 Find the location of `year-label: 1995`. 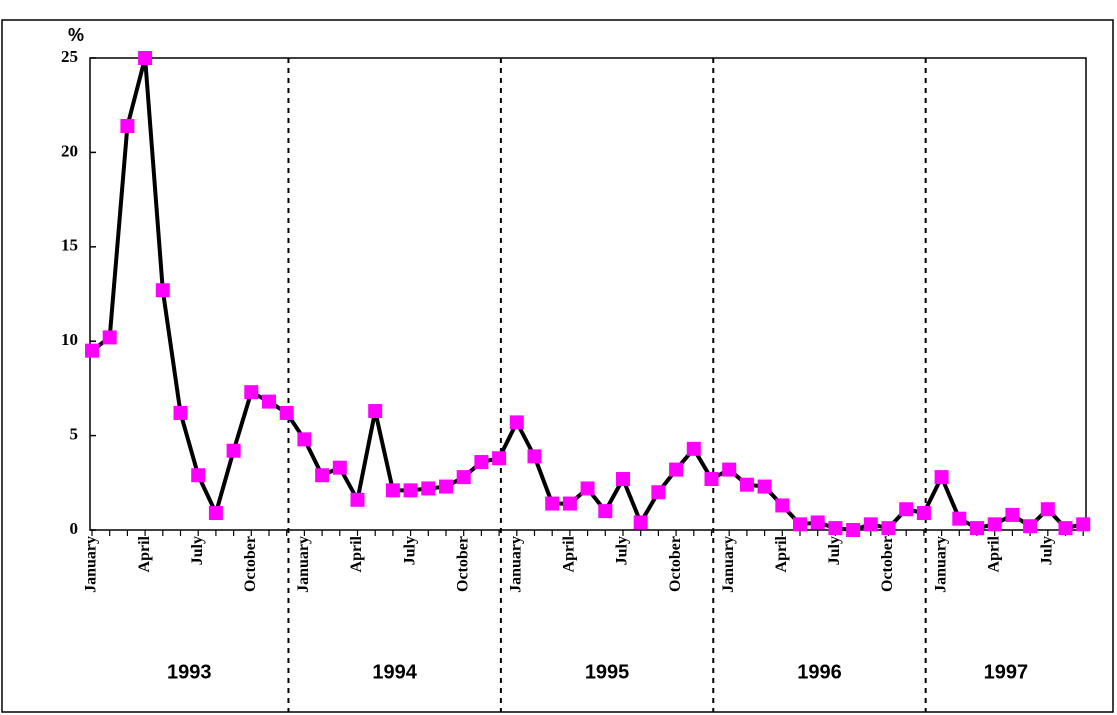

year-label: 1995 is located at coordinates (607, 672).